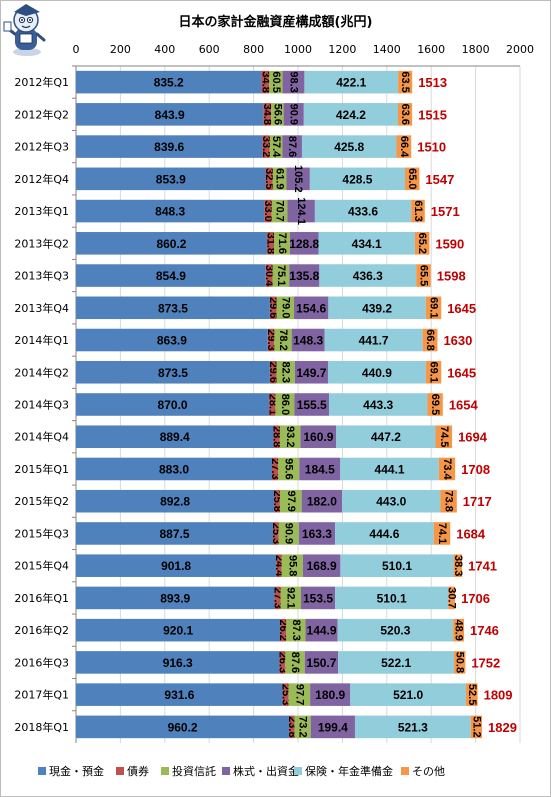  I want to click on data-label: 63.6, so click(405, 114).